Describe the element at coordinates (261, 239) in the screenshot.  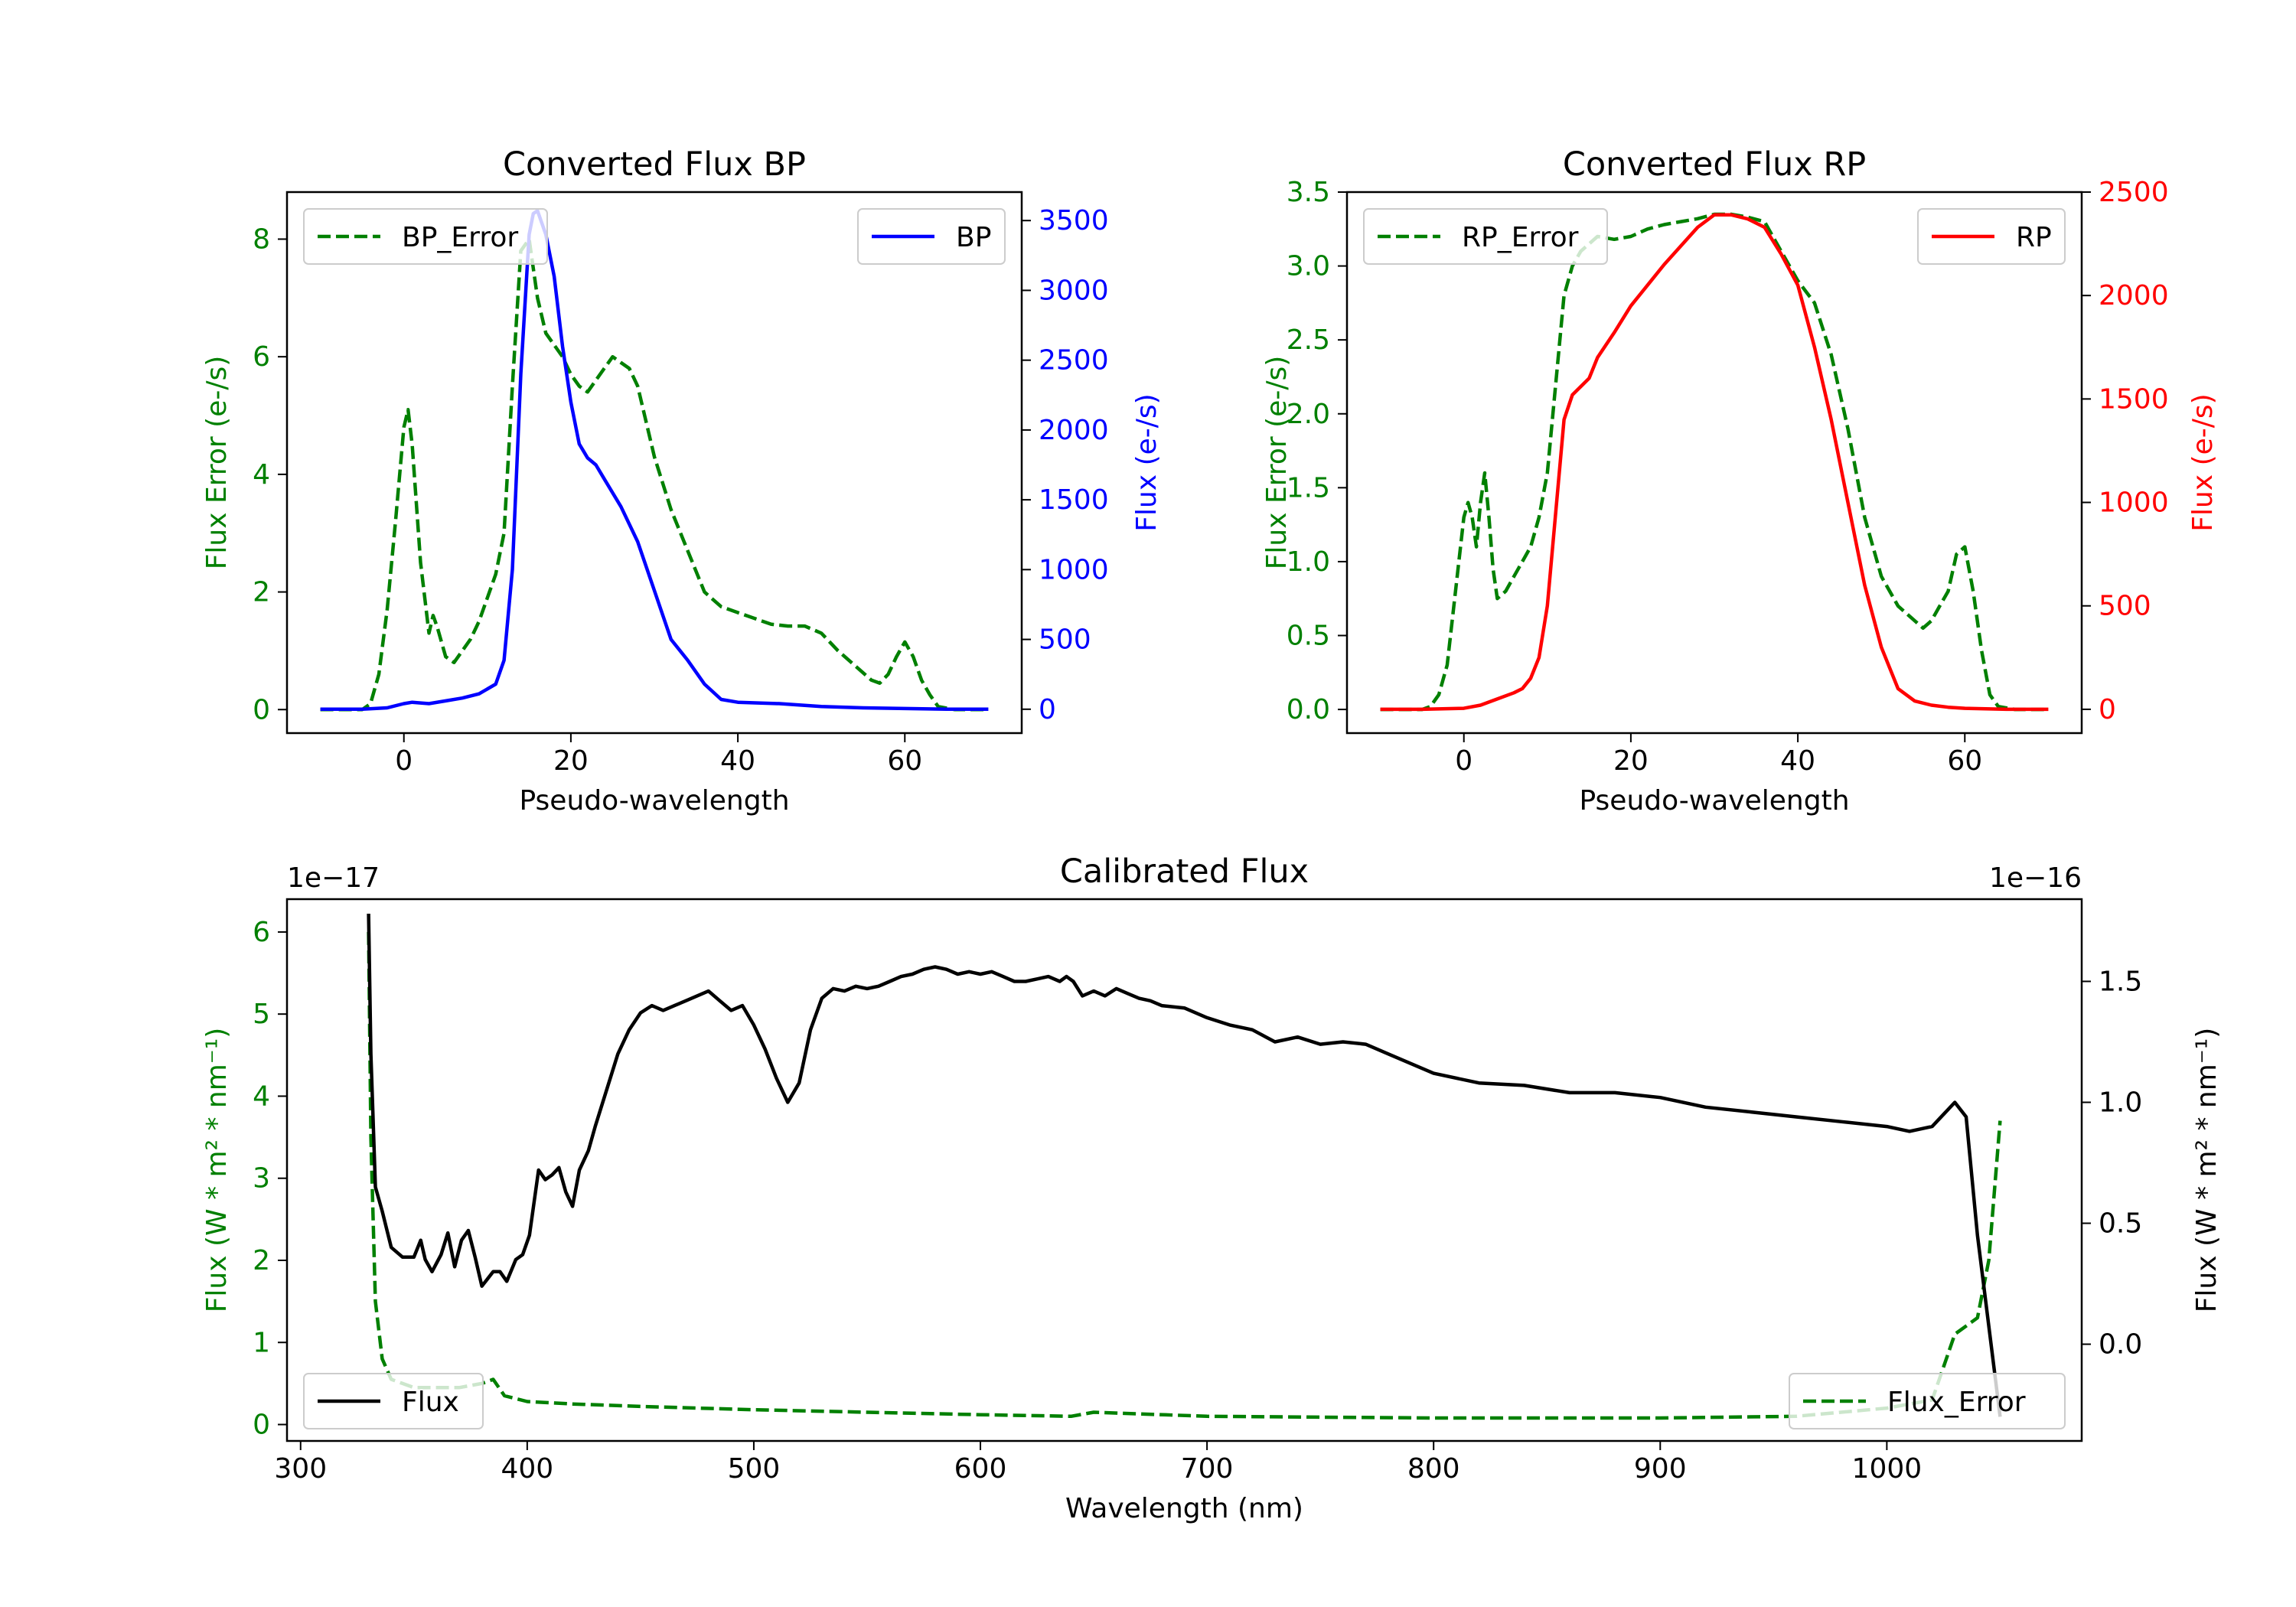
I see `y-left-tick-label: 8` at that location.